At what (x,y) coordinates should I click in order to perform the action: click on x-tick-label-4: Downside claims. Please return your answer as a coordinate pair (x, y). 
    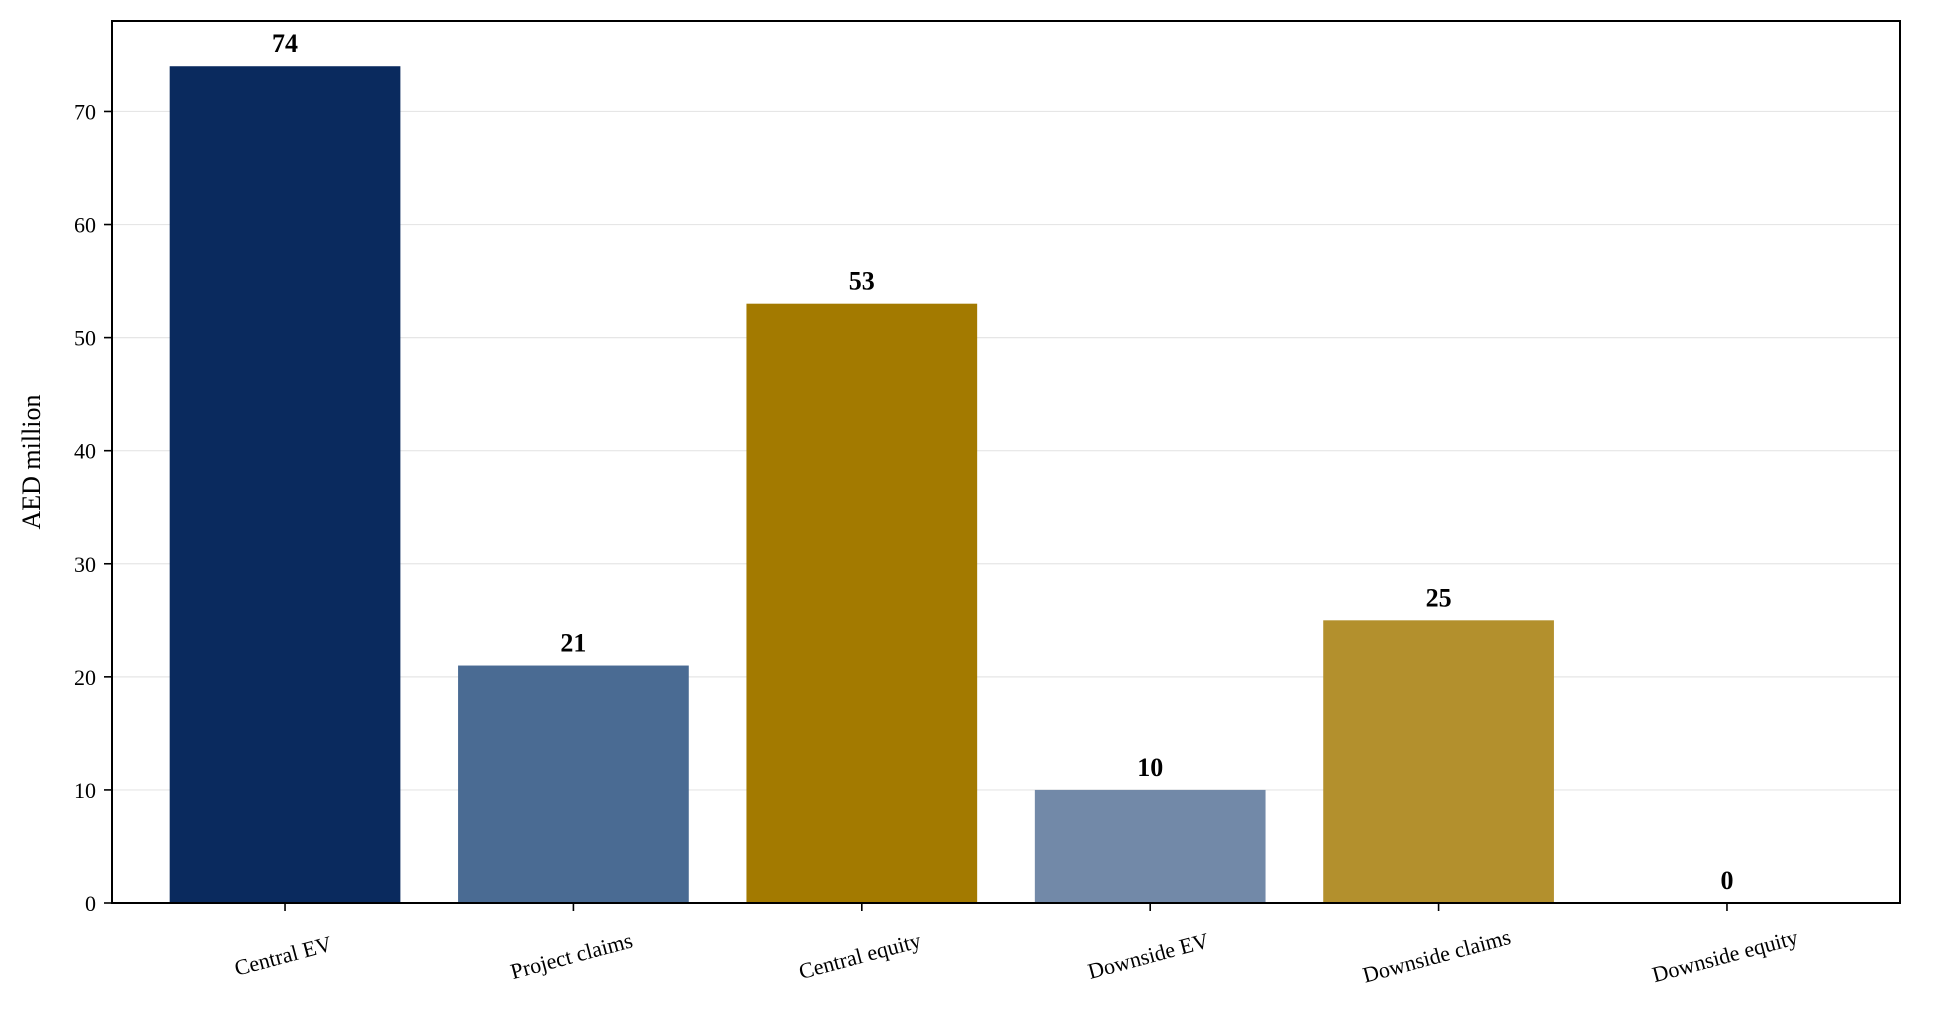
    Looking at the image, I should click on (1436, 956).